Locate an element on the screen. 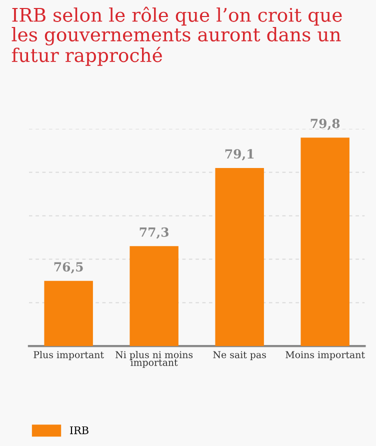 This screenshot has height=446, width=376. x-tick-label: Moins important is located at coordinates (325, 355).